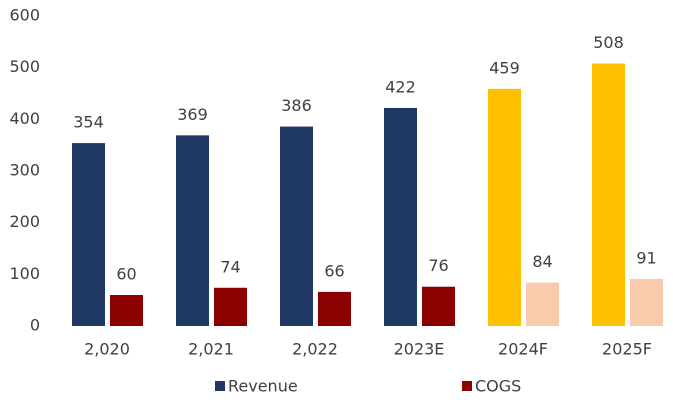  I want to click on data-label: 66, so click(334, 270).